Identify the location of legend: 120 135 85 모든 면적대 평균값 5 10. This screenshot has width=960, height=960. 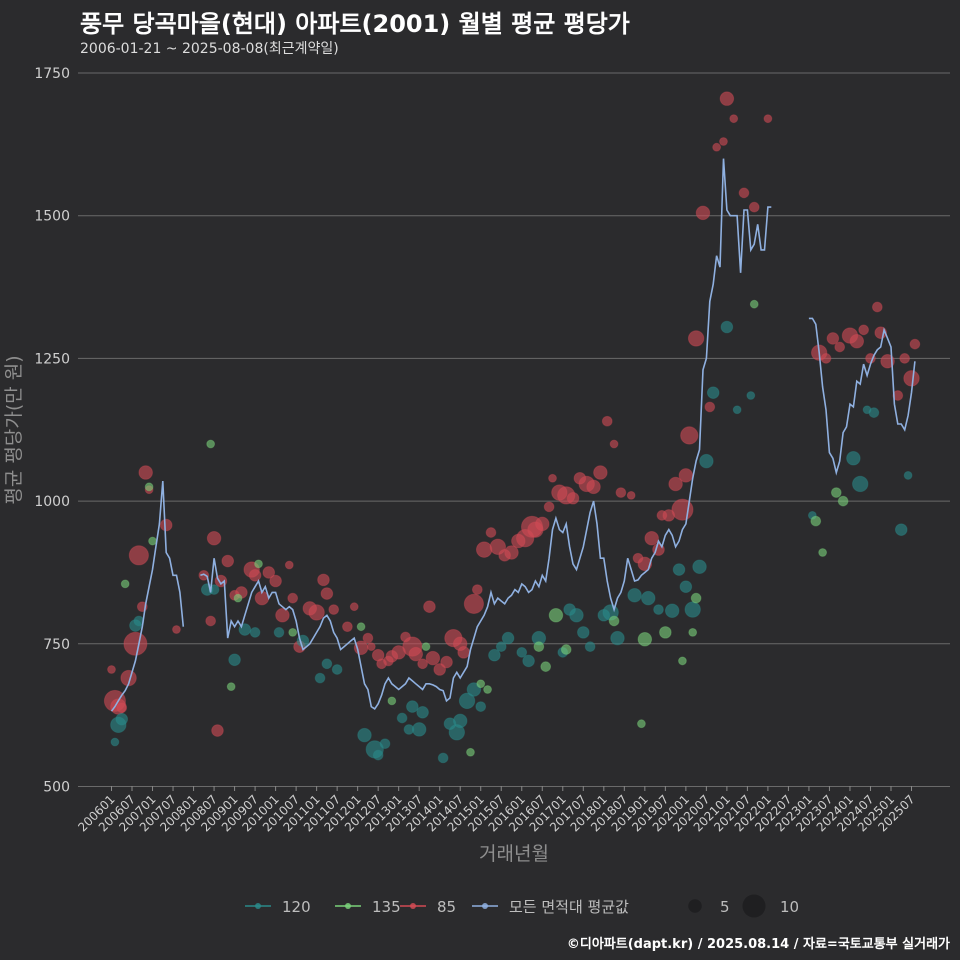
(522, 906).